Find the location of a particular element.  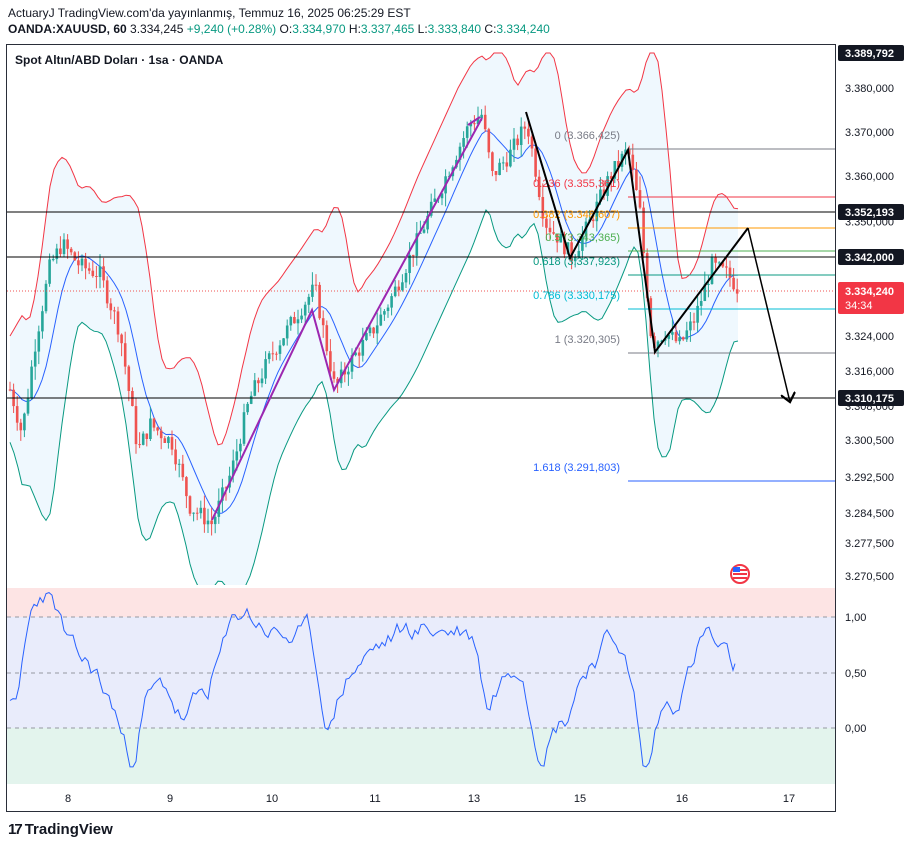

price-tag-text: 3.352,193 is located at coordinates (869, 213).